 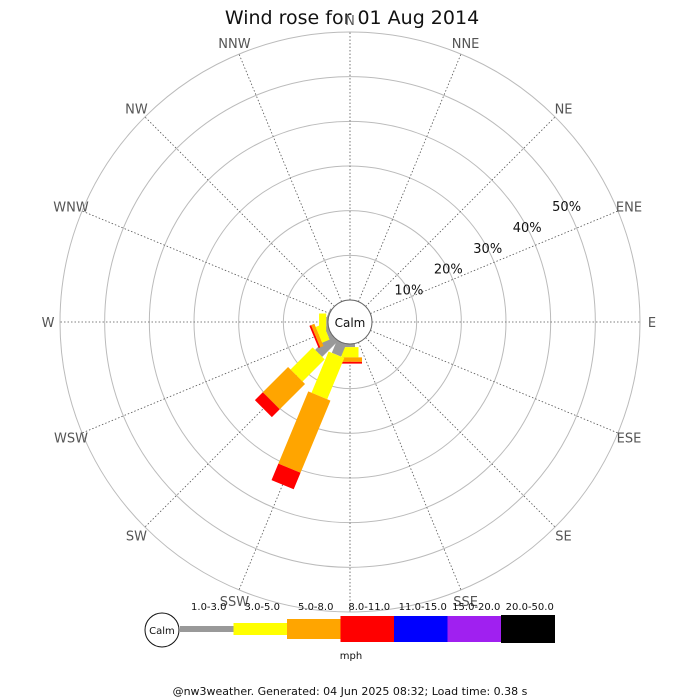 I want to click on direction-label: SSE, so click(x=465, y=602).